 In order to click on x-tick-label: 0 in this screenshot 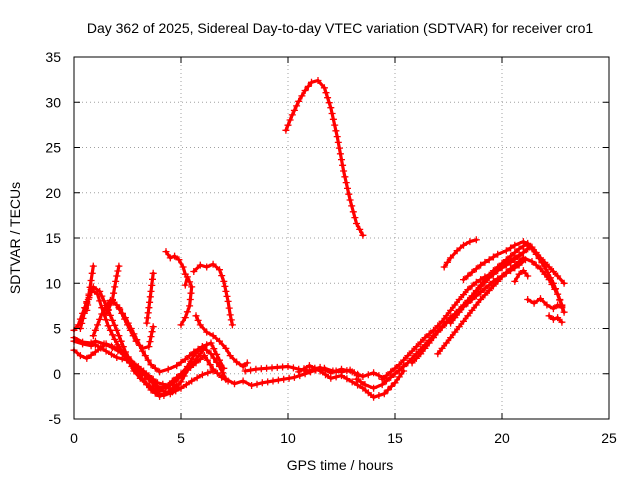, I will do `click(74, 438)`.